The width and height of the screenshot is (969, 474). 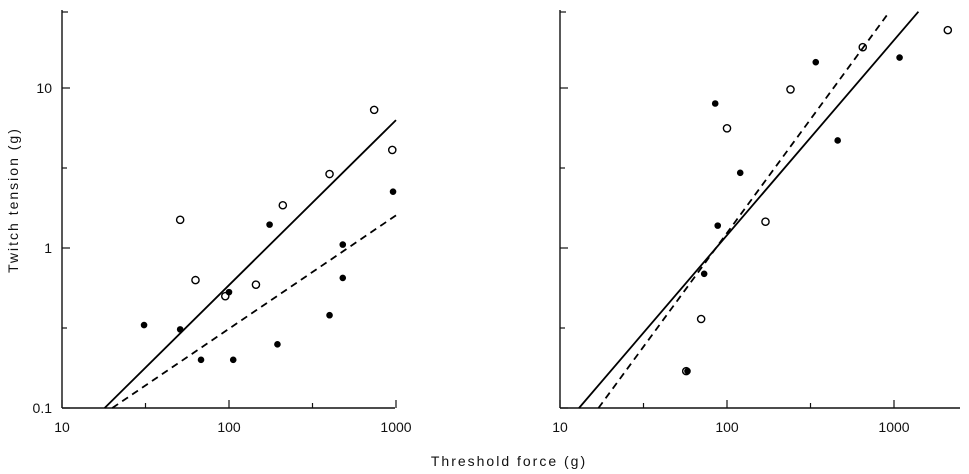 What do you see at coordinates (254, 311) in the screenshot?
I see `dashed-fit-line` at bounding box center [254, 311].